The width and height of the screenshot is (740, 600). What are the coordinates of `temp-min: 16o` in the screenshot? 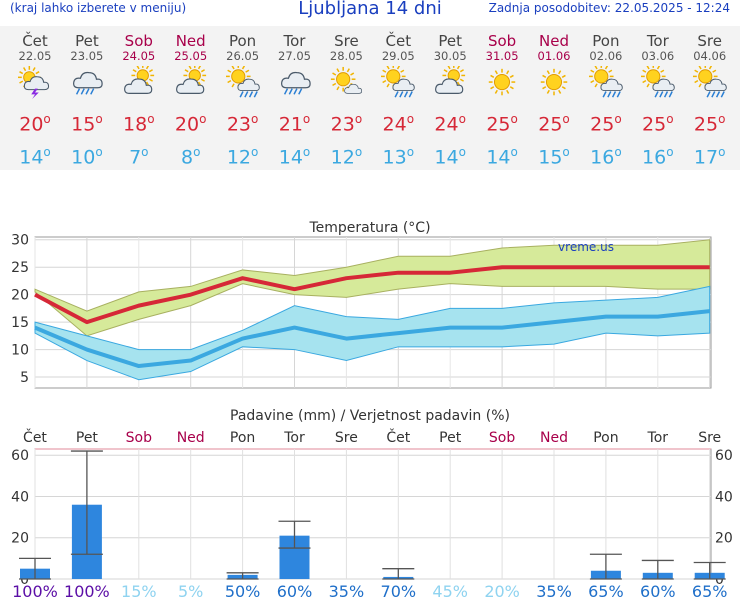 It's located at (606, 157).